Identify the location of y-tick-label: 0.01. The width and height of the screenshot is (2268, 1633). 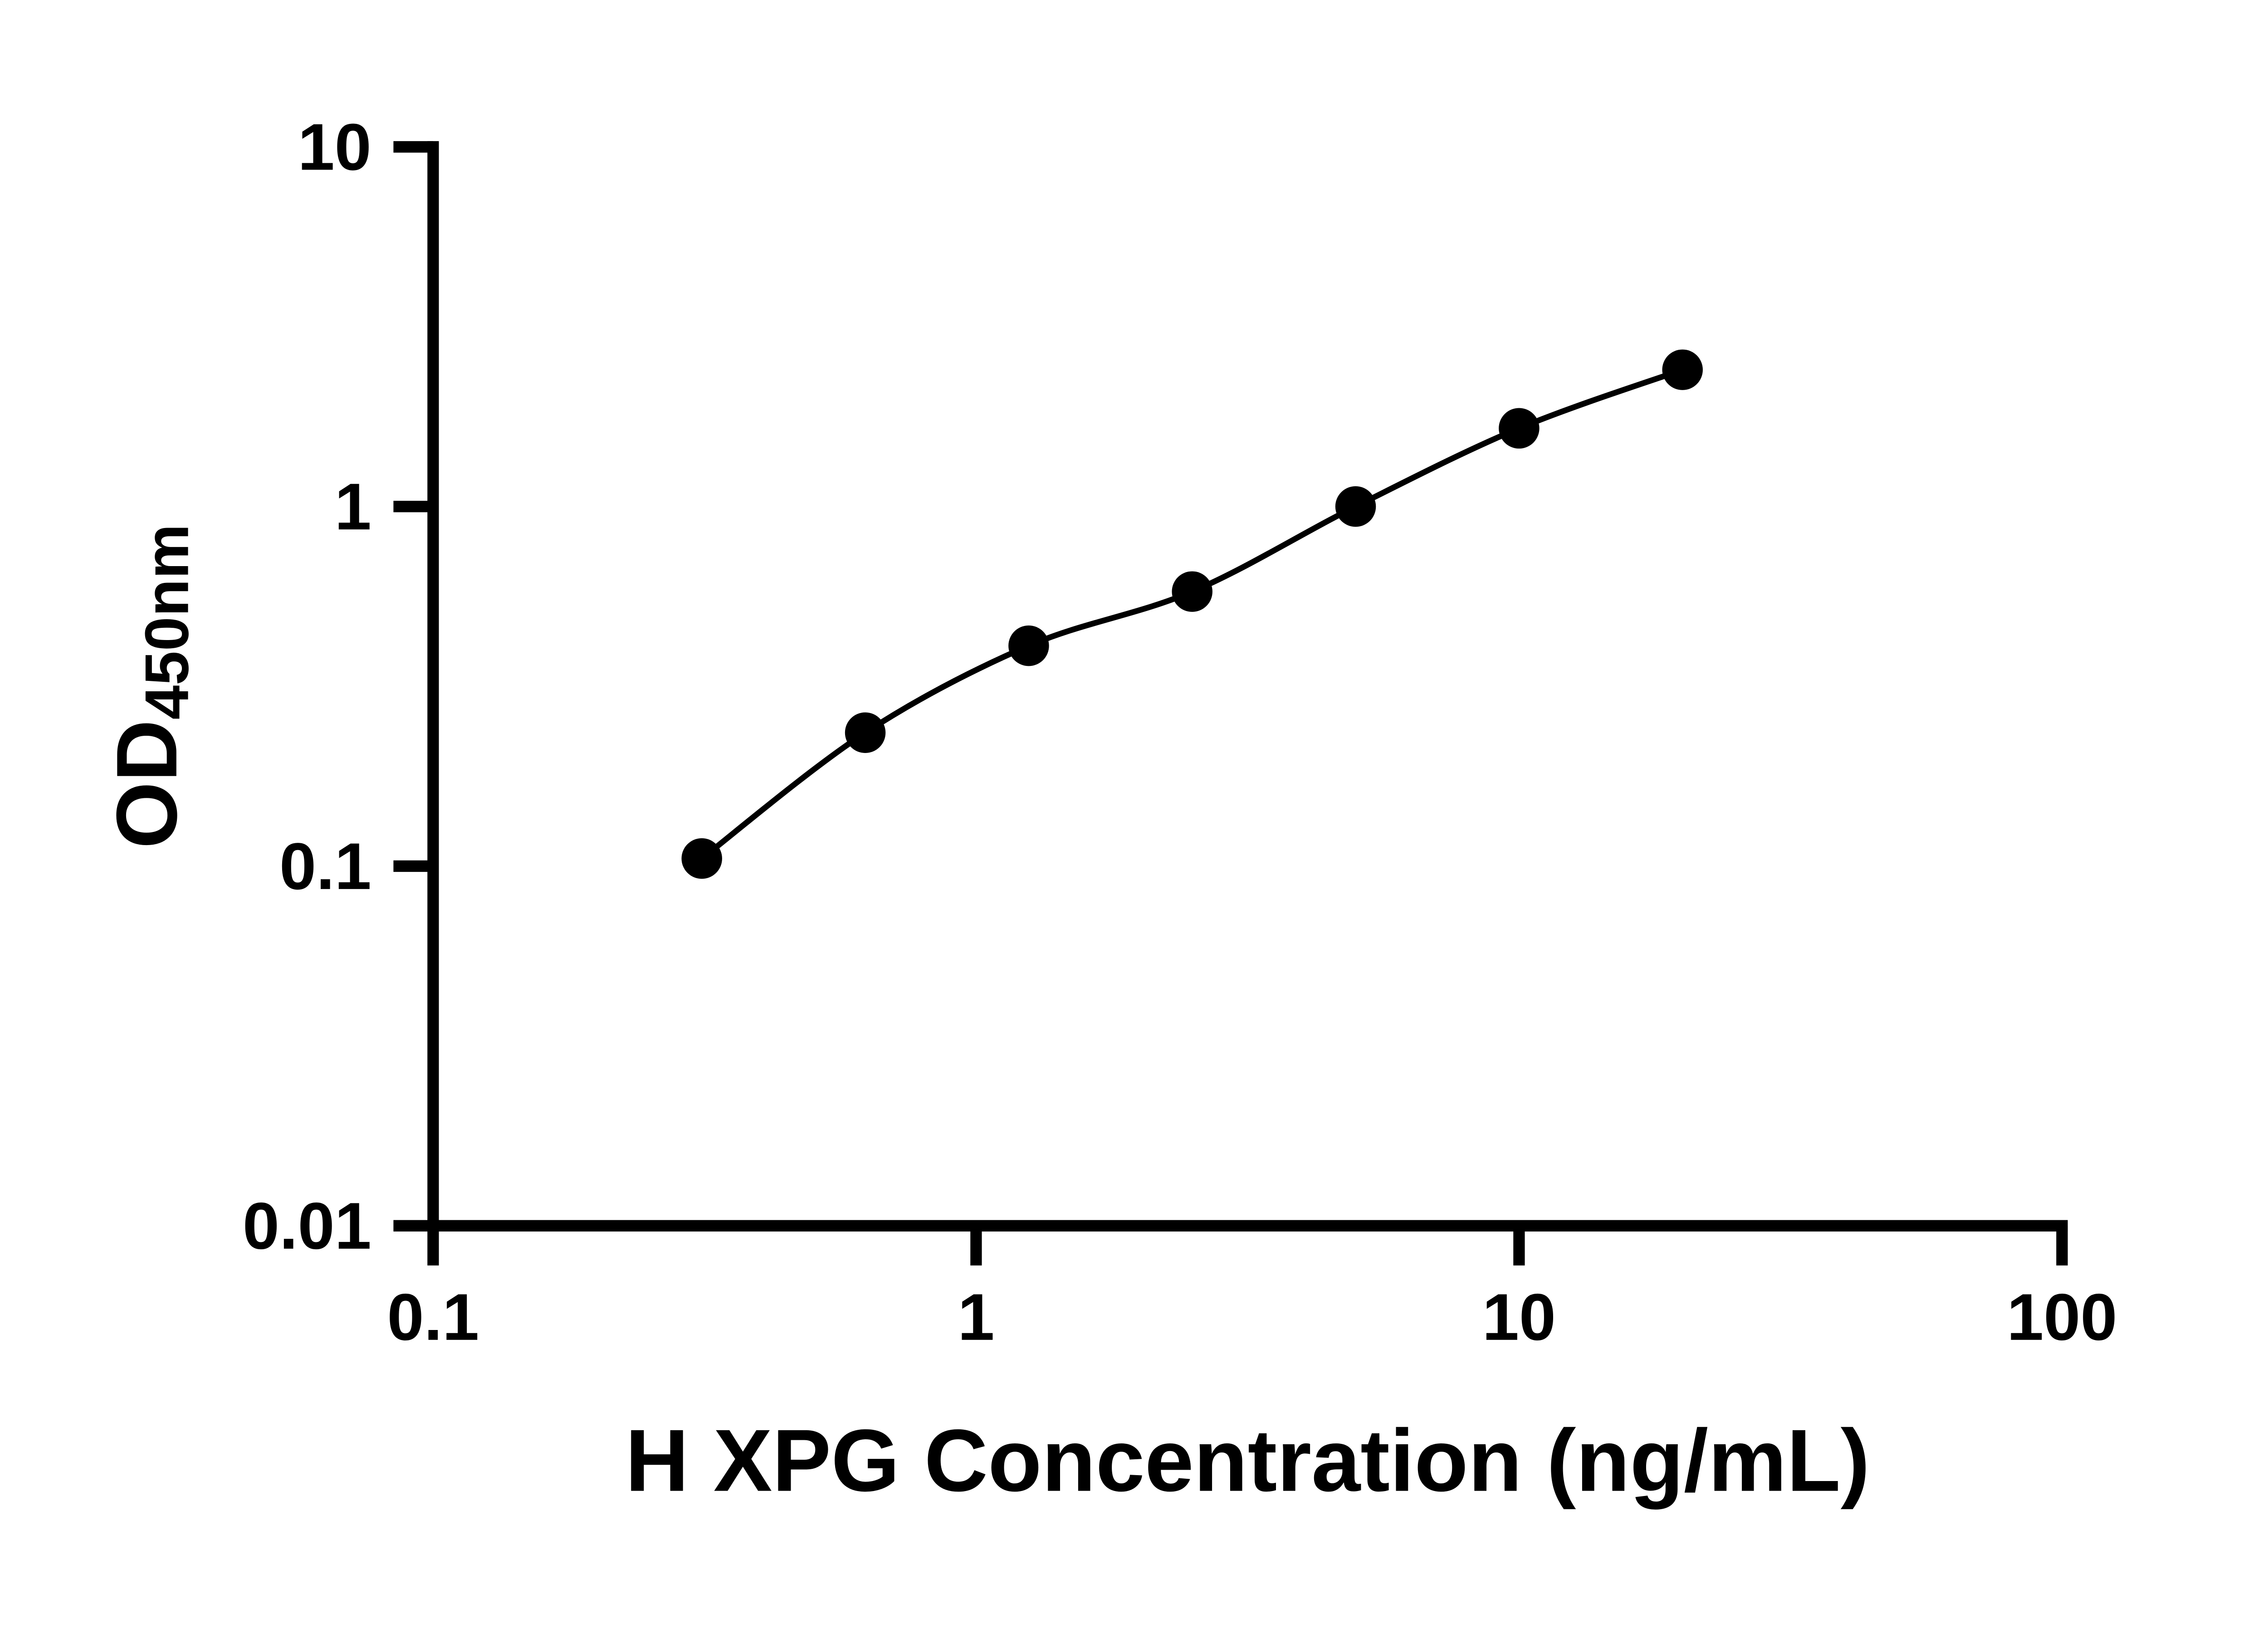
(307, 1226).